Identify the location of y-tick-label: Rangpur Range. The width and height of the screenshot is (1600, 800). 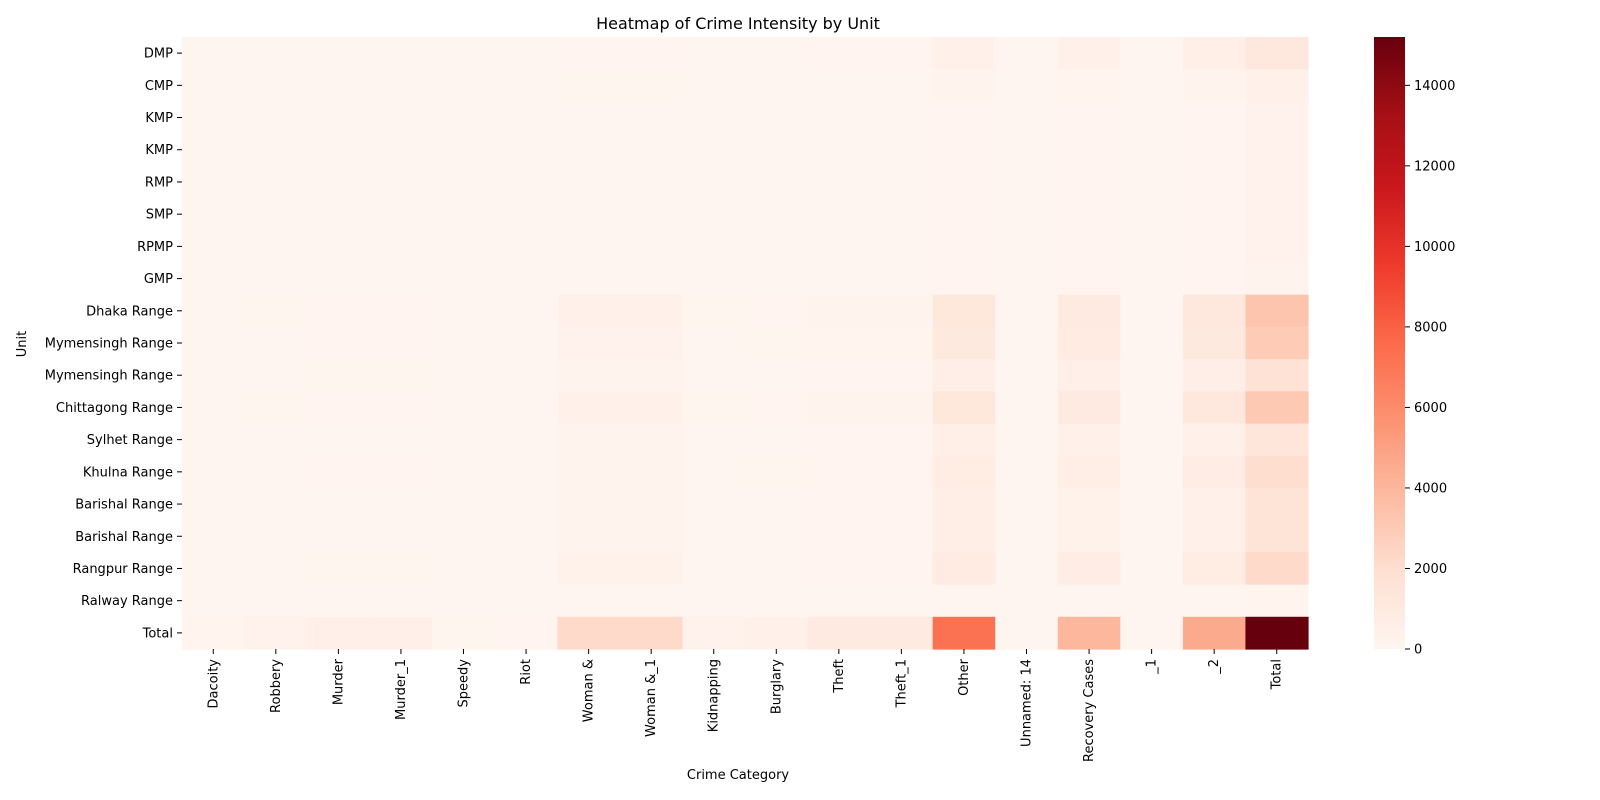
(123, 569).